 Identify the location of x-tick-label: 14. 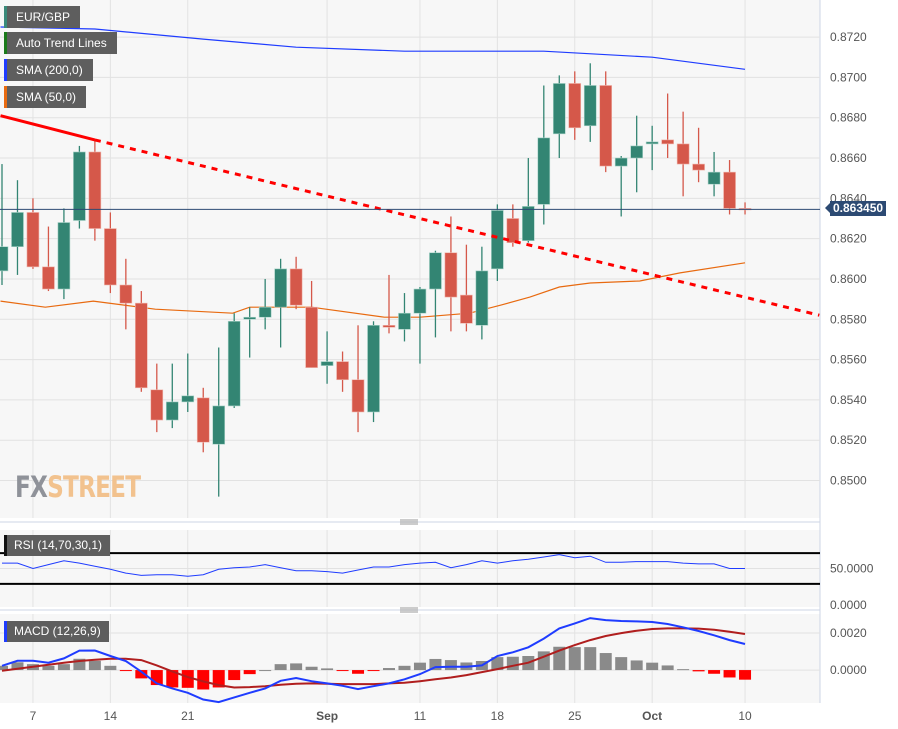
(111, 716).